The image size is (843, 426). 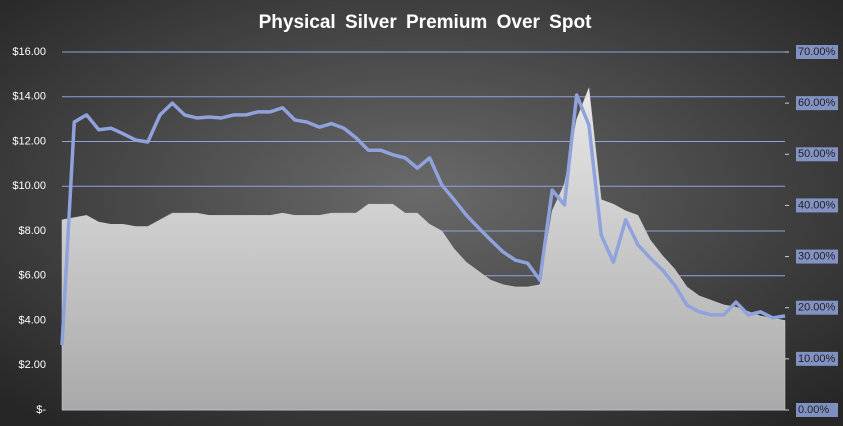 I want to click on y-tick-label: $6.00, so click(x=32, y=276).